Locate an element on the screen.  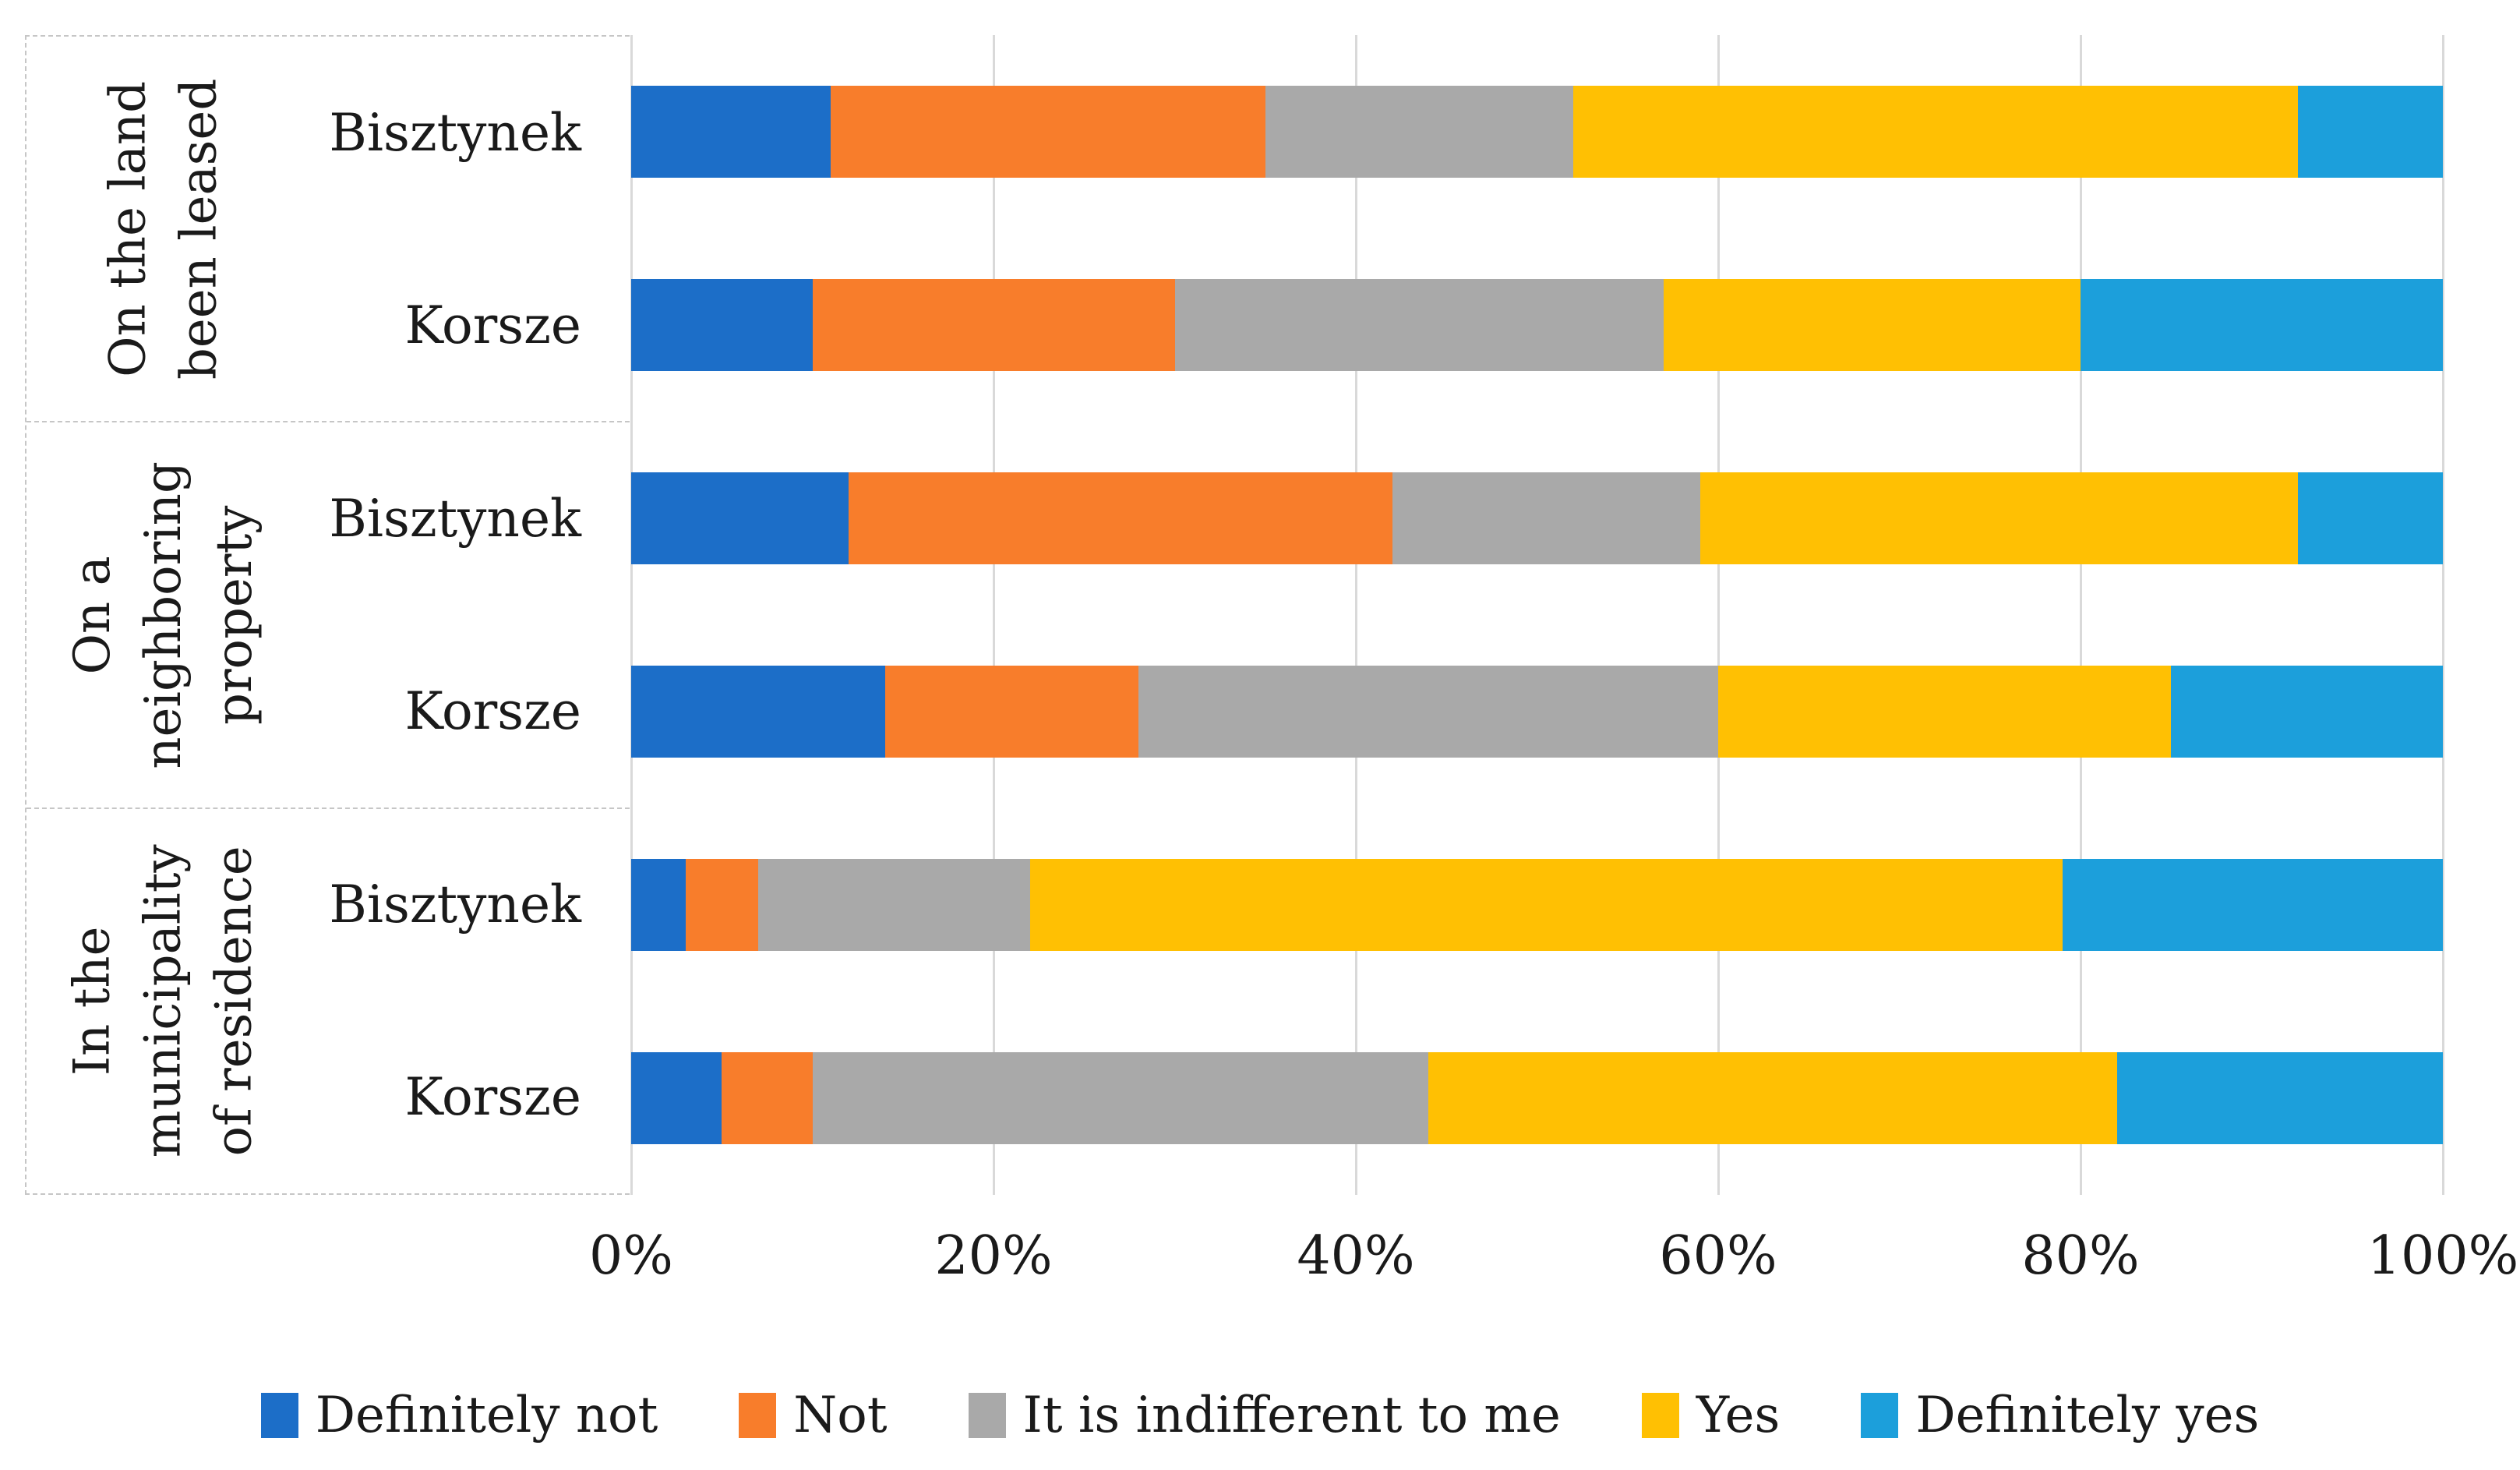
group-label-column: On the land been leased is located at coordinates (164, 229).